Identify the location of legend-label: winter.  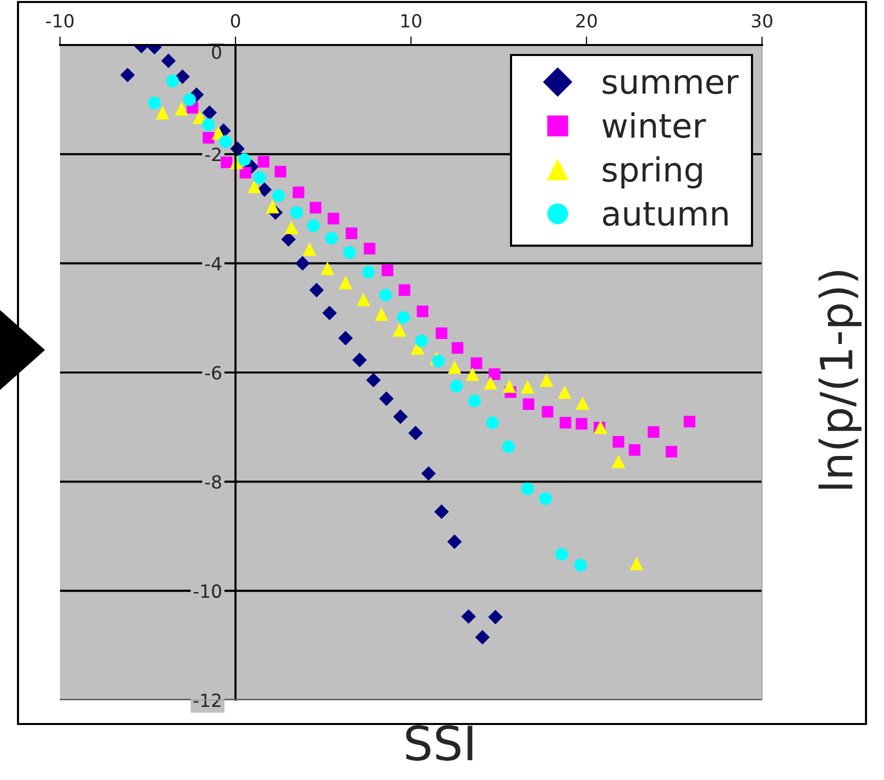
(654, 125).